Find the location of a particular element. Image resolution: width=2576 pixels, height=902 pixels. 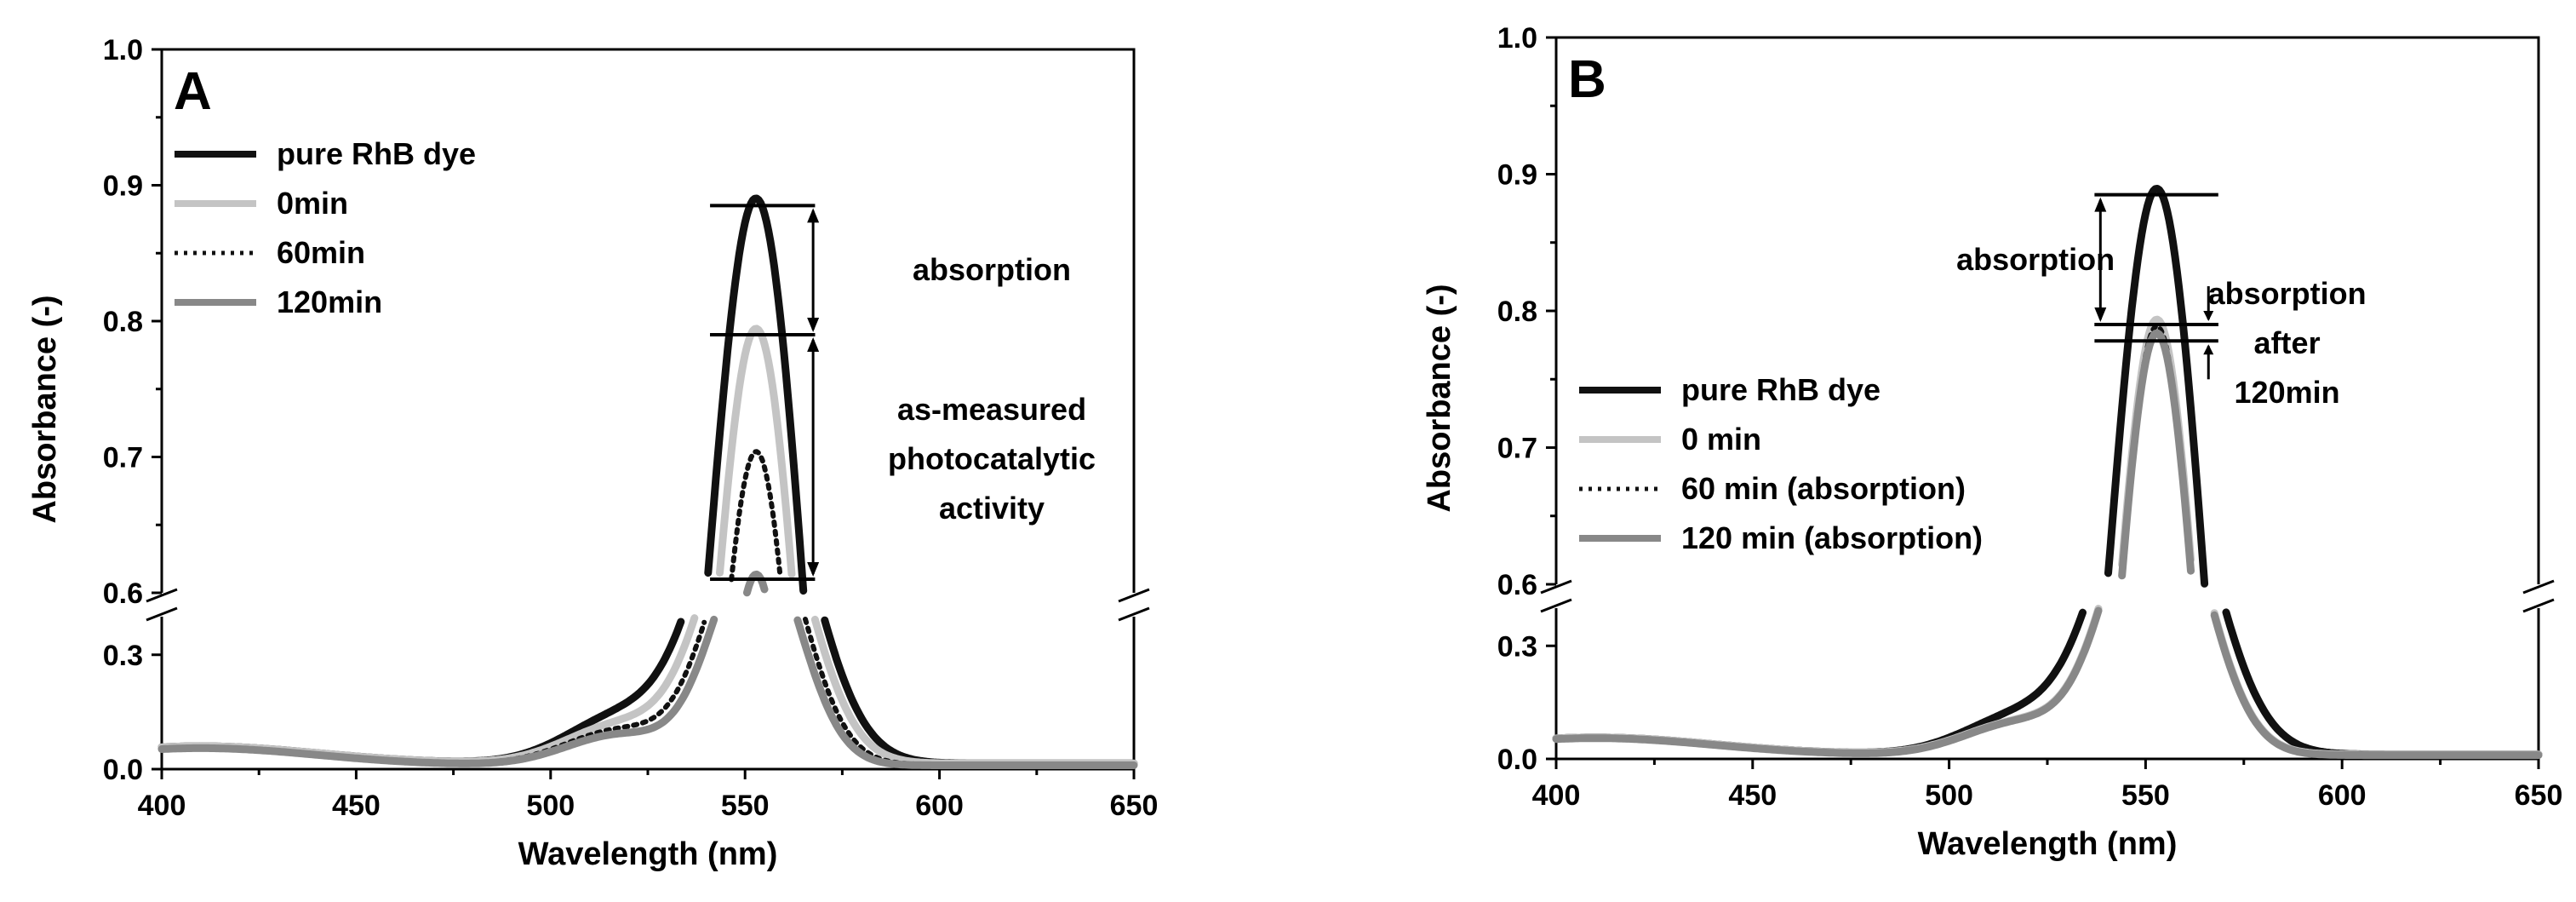

annotation-text: 120min is located at coordinates (2288, 392).